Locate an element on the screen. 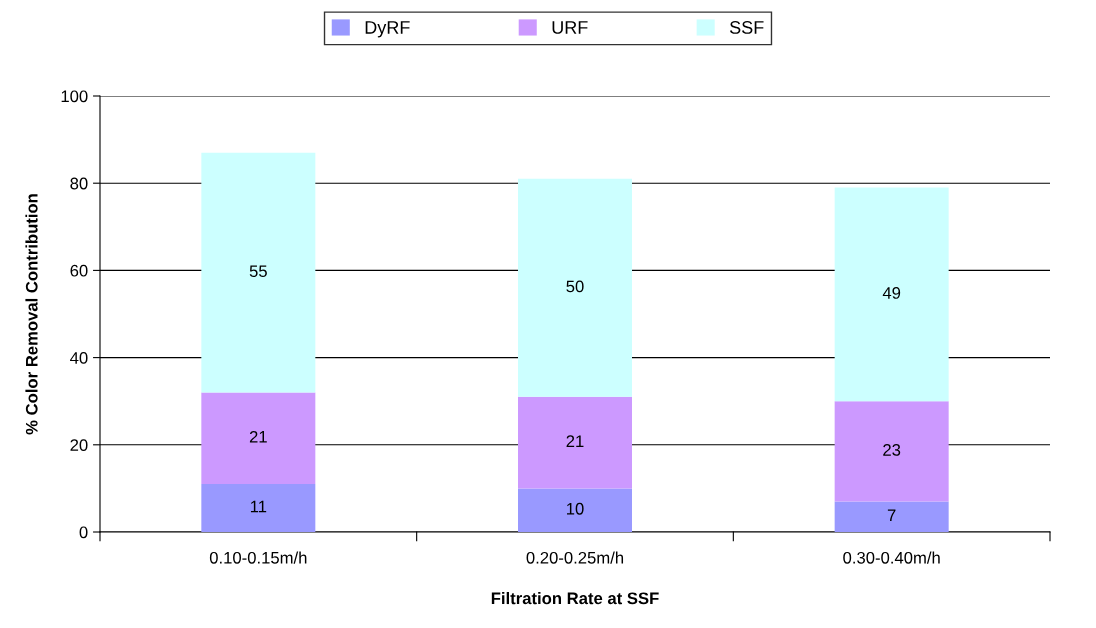 The height and width of the screenshot is (628, 1096). data-label: 10 is located at coordinates (575, 508).